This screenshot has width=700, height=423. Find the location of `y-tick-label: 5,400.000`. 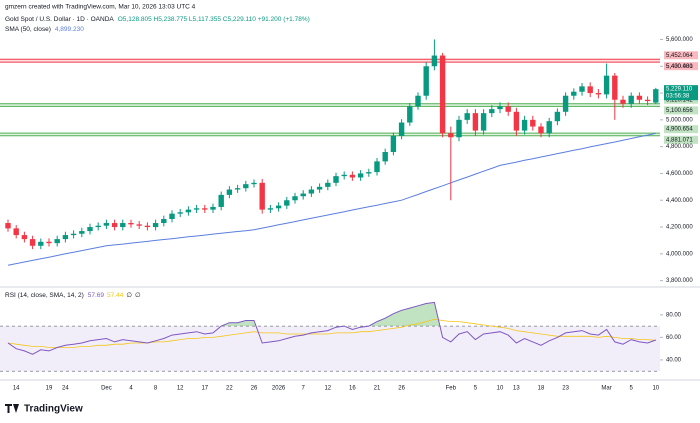

y-tick-label: 5,400.000 is located at coordinates (679, 67).